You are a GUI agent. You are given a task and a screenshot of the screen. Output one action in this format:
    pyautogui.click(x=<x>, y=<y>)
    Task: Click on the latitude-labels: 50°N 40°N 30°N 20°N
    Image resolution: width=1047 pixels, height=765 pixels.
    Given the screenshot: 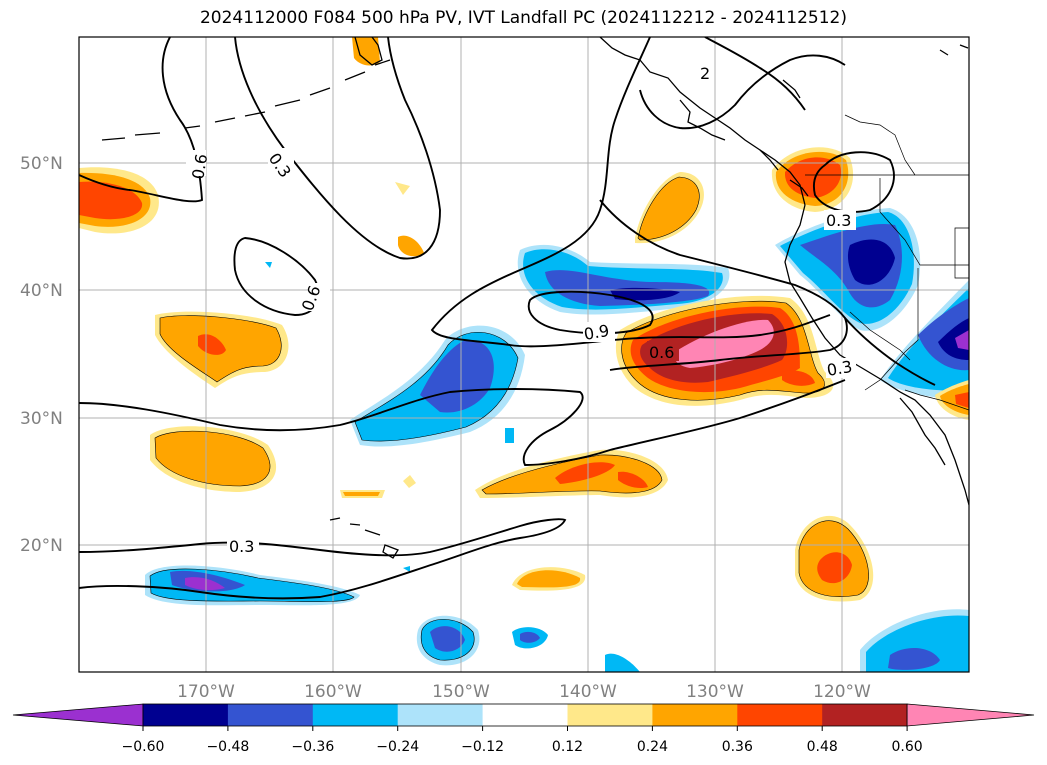 What is the action you would take?
    pyautogui.click(x=41, y=355)
    